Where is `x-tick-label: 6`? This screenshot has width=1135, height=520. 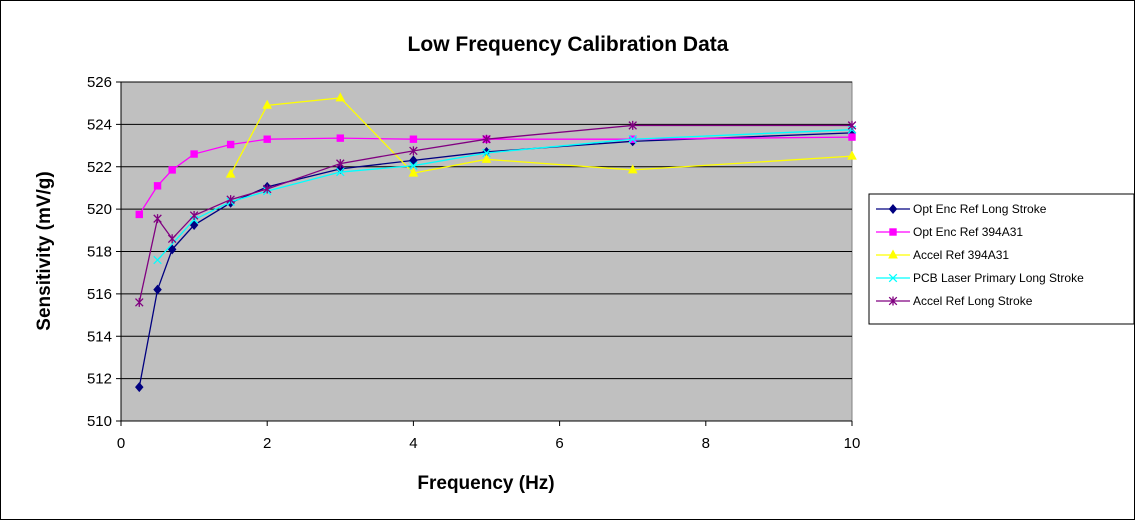
x-tick-label: 6 is located at coordinates (559, 443).